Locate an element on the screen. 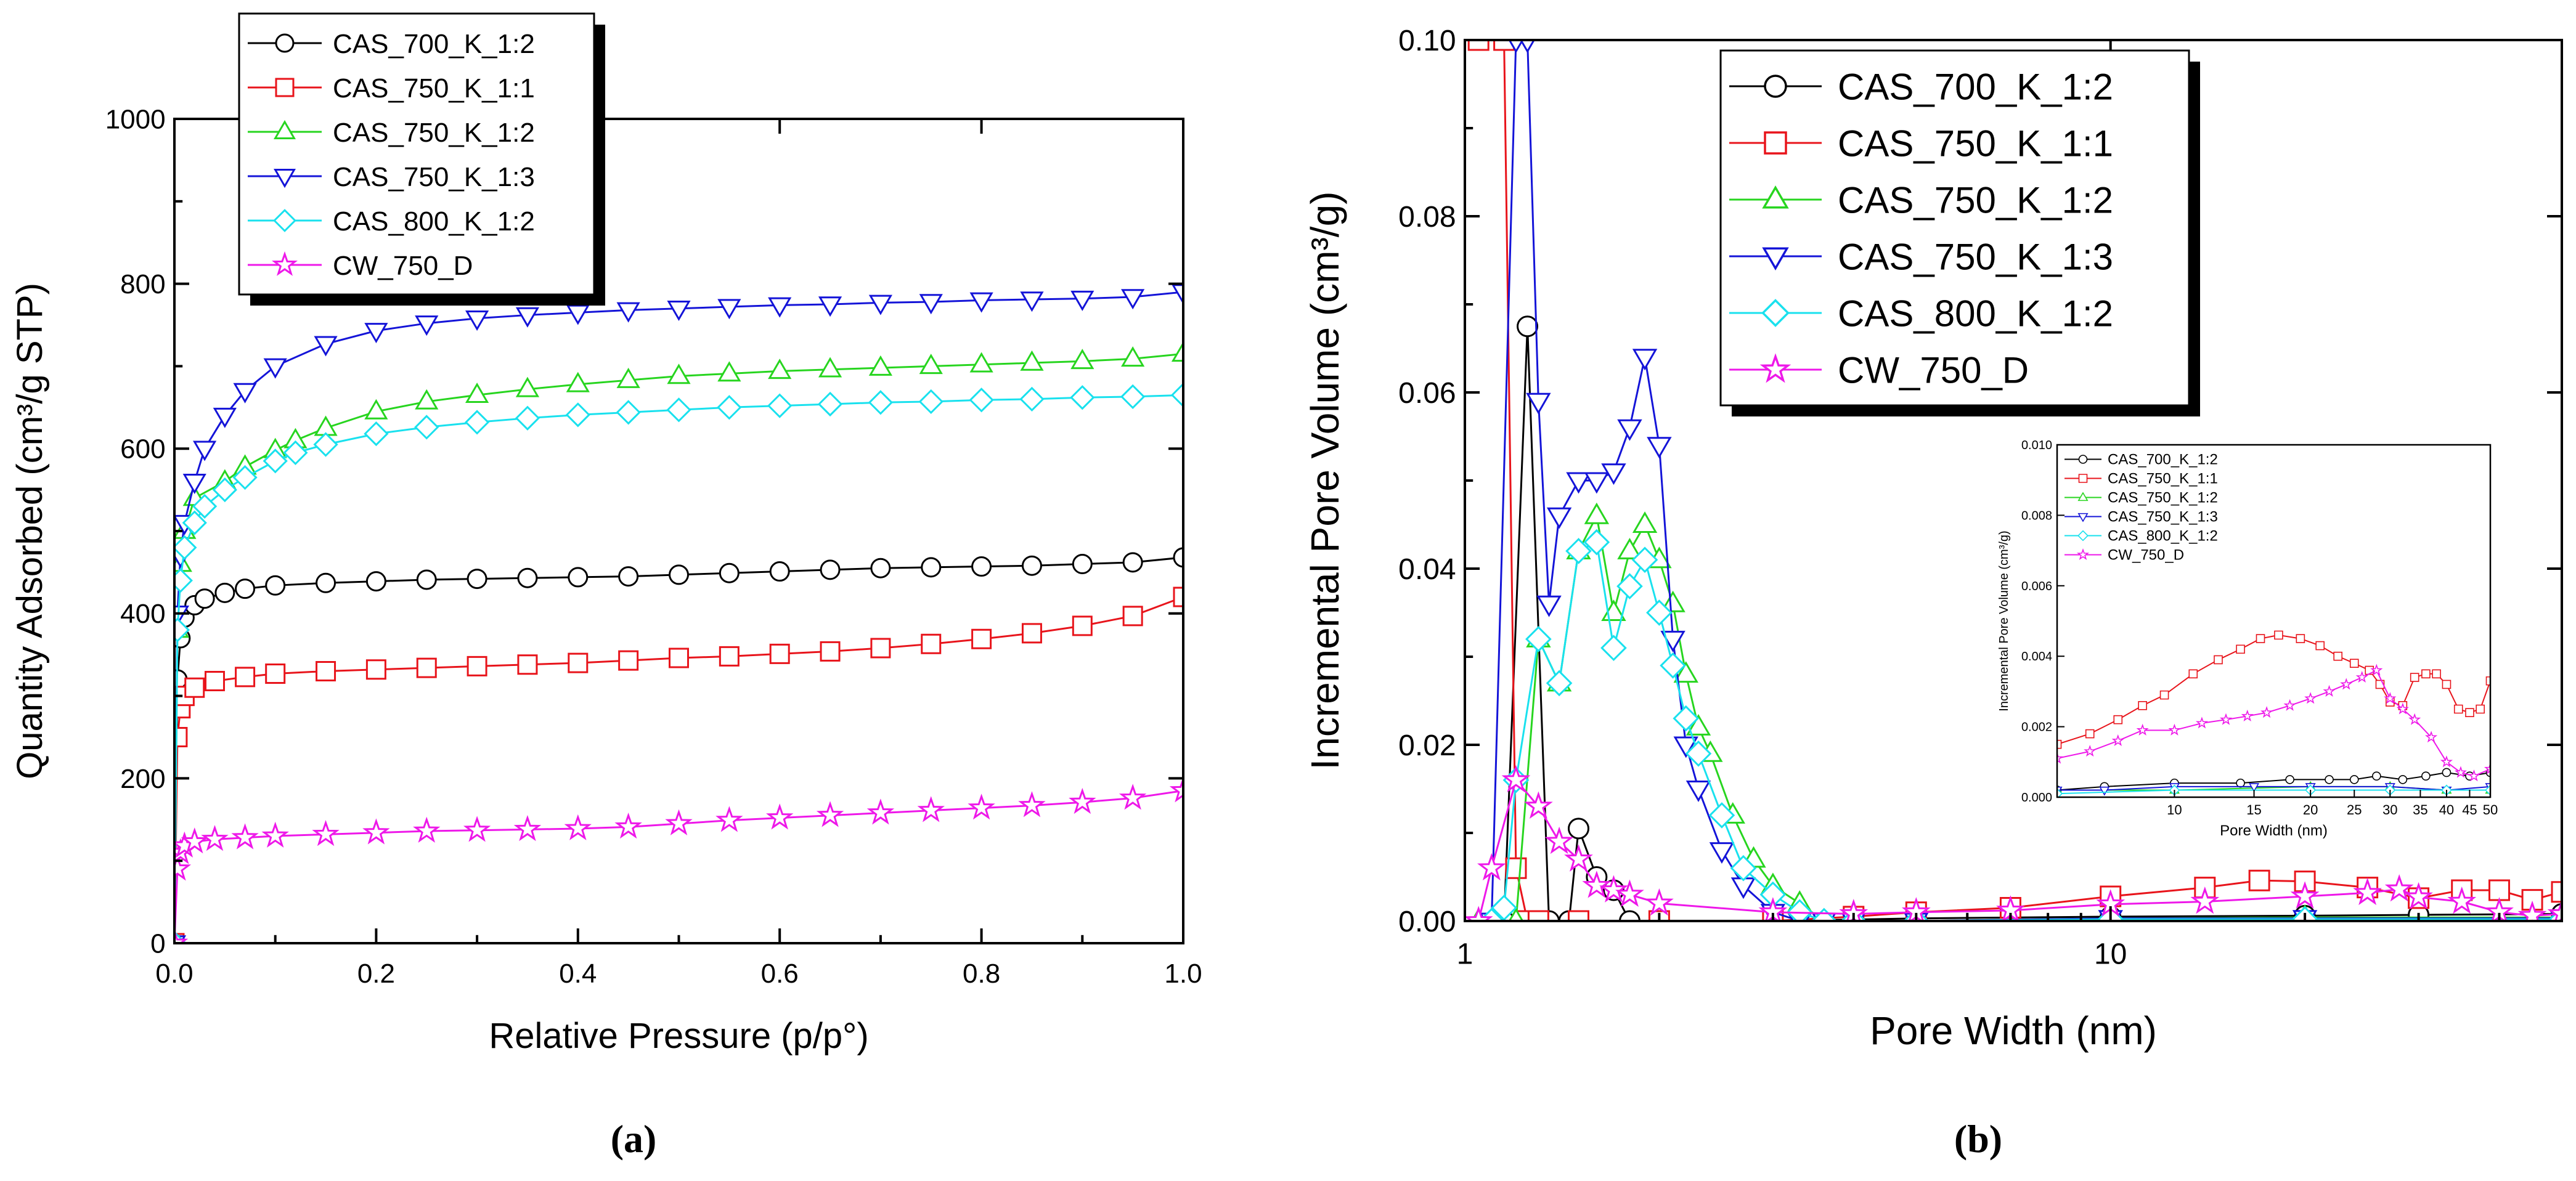  legend-label: CAS_750_K_1:1 is located at coordinates (1975, 143).